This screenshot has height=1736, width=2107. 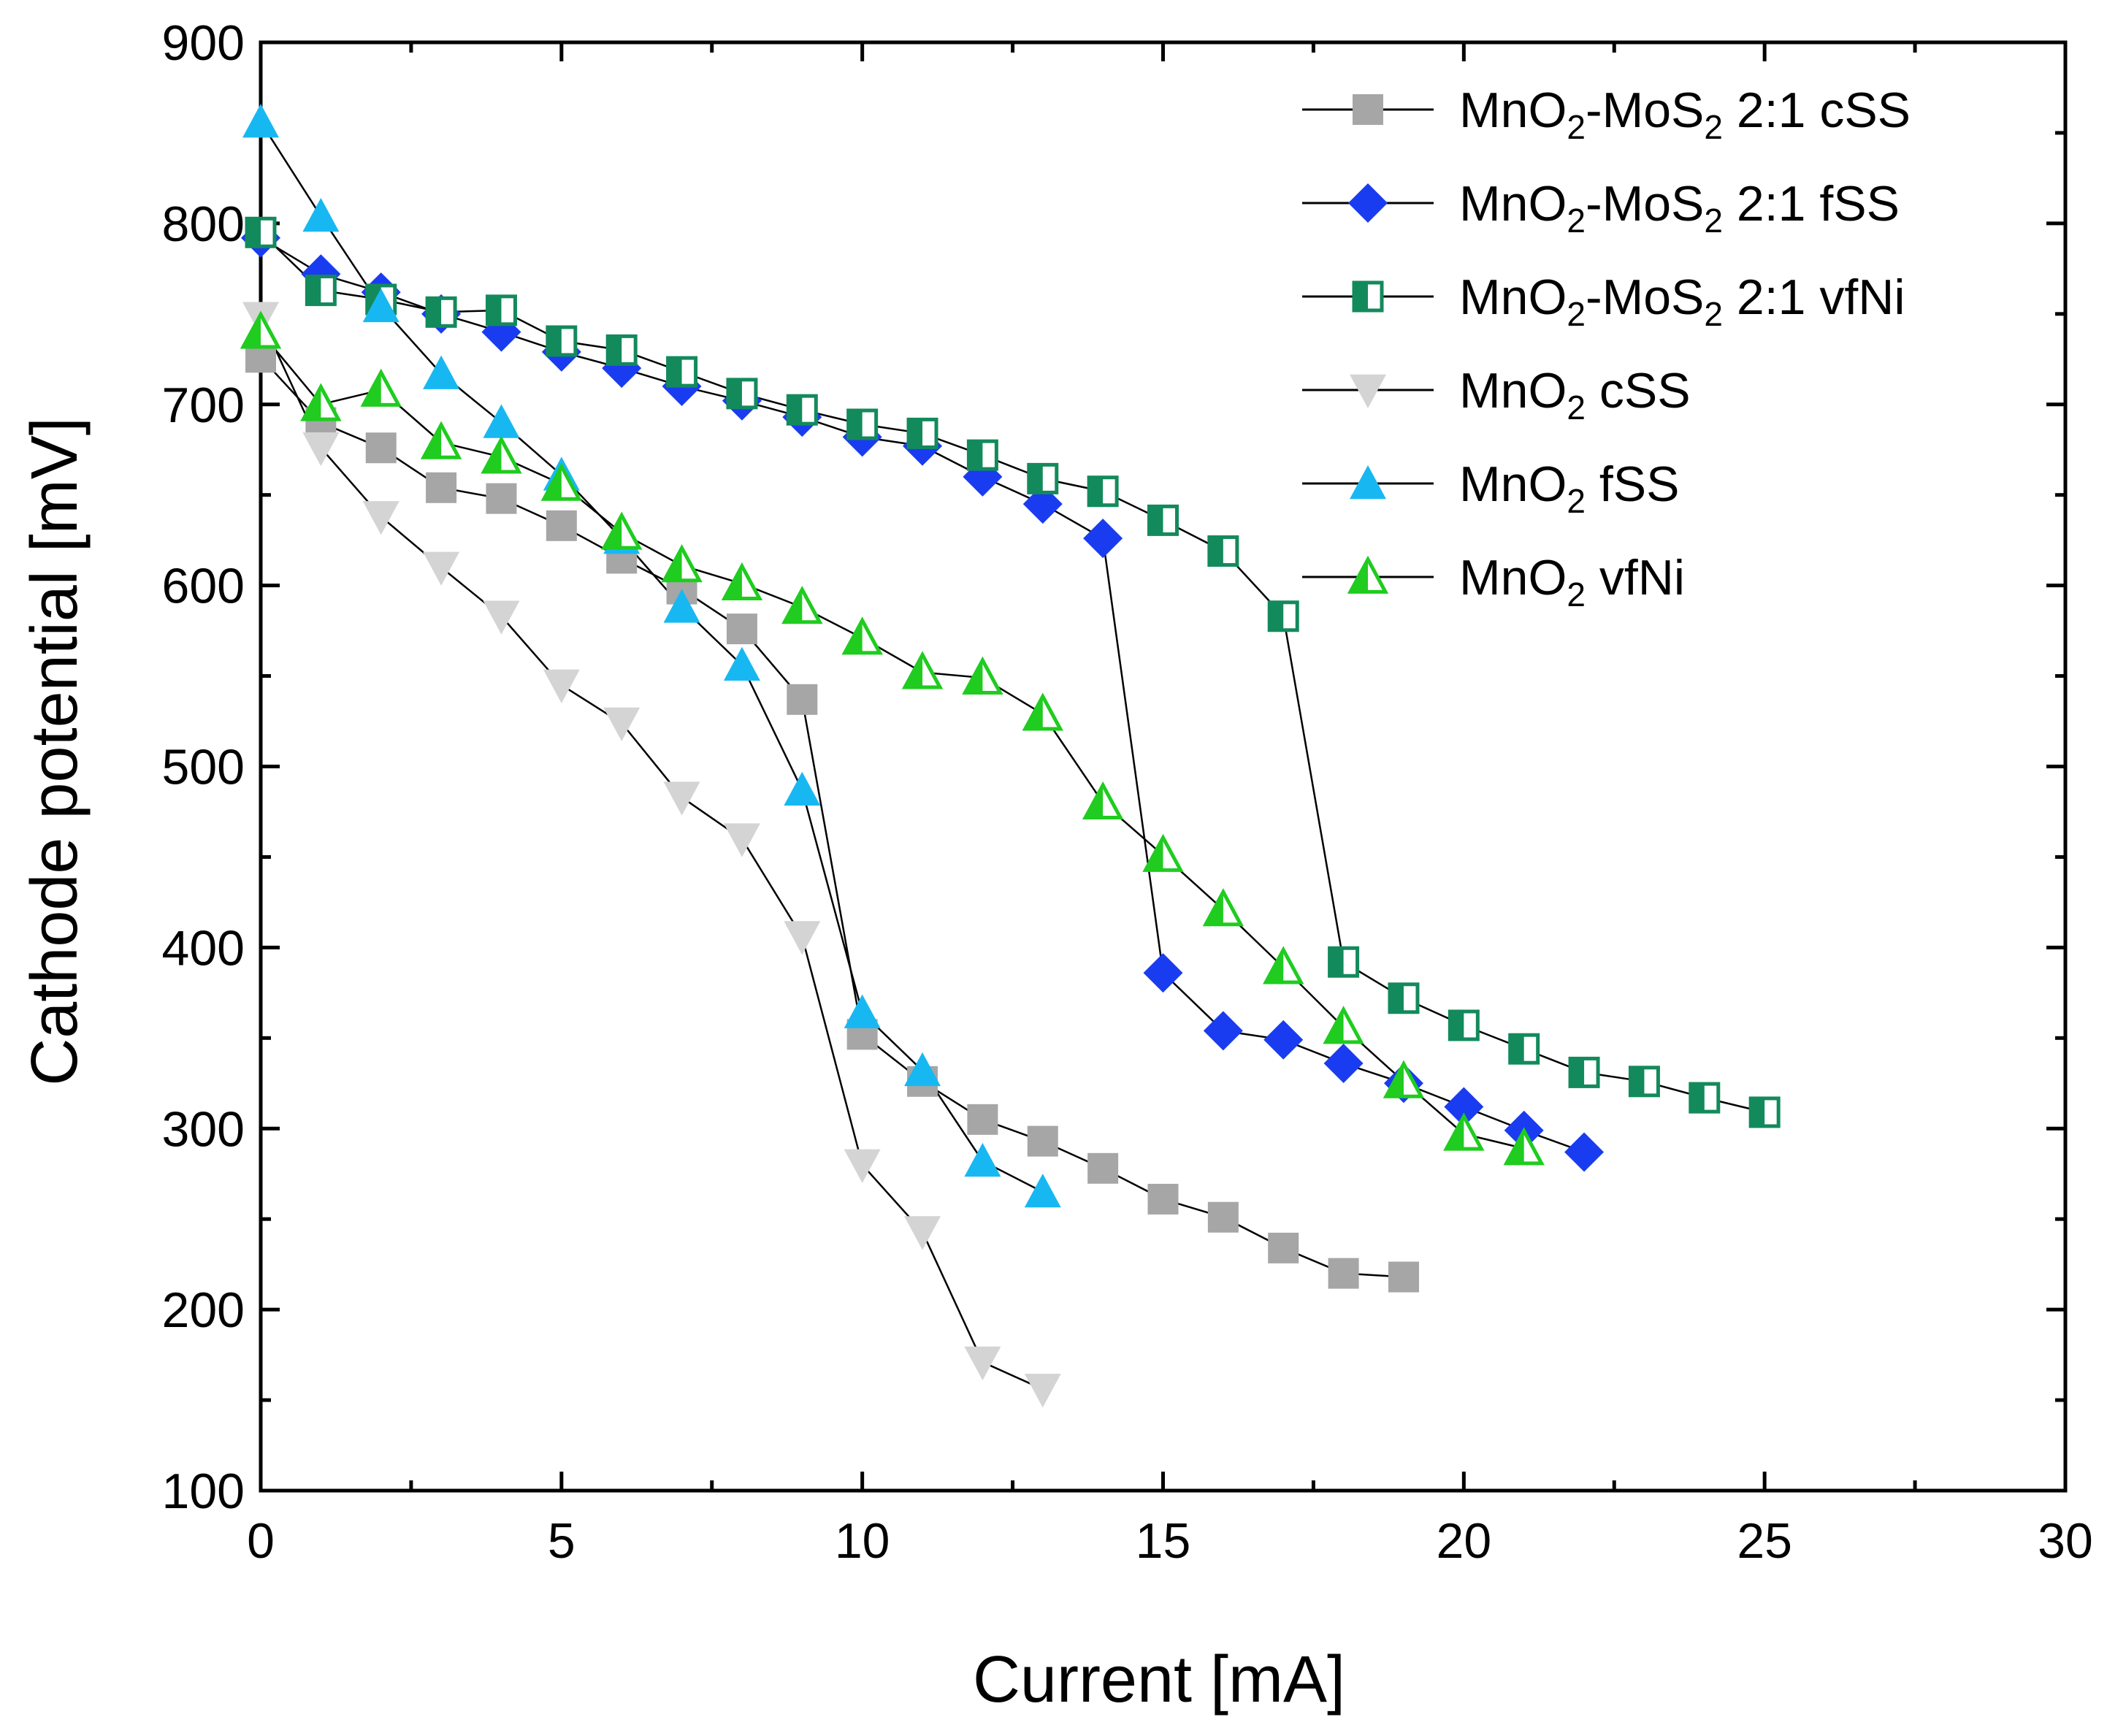 I want to click on legend-entry-1: MnO2-MoS2 2:1 fSS, so click(x=1601, y=208).